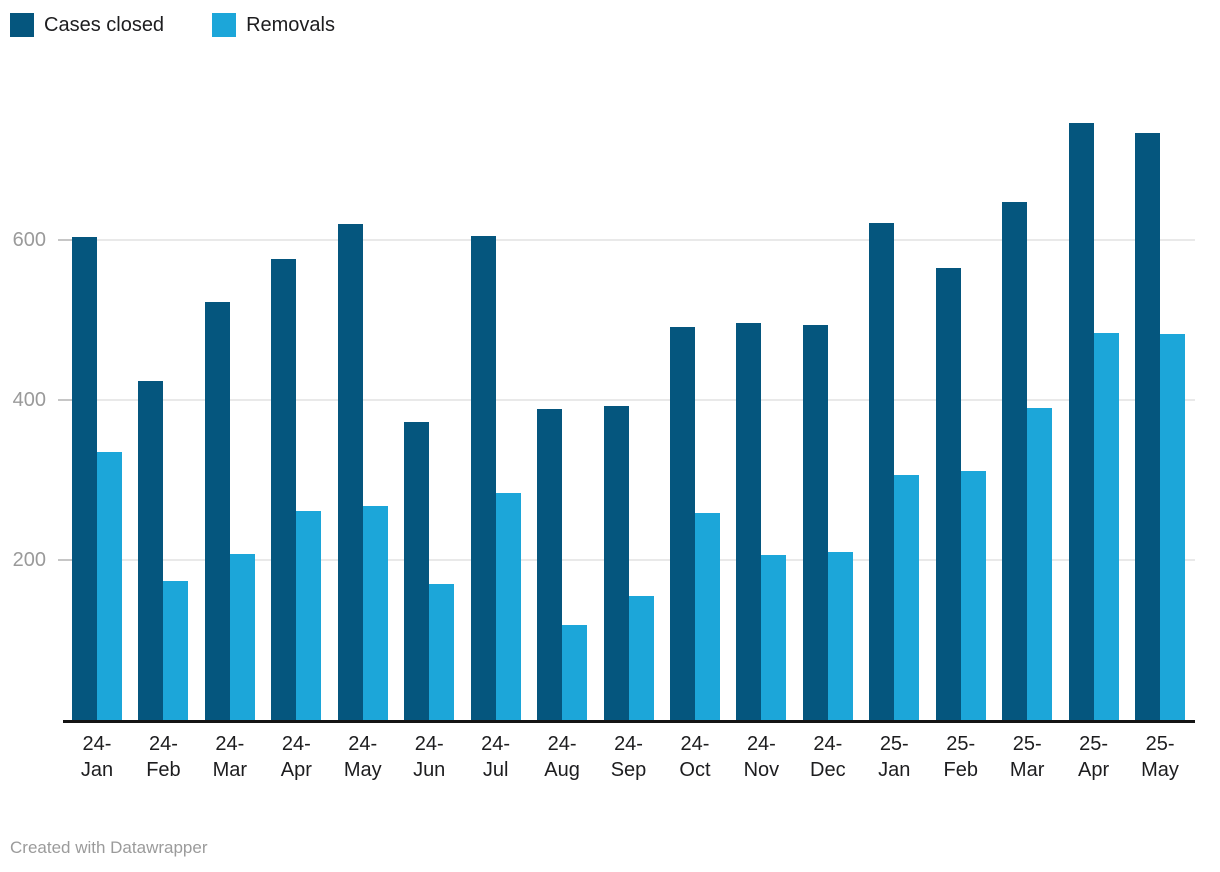  Describe the element at coordinates (1148, 426) in the screenshot. I see `bar-cases-closed-25-May` at that location.